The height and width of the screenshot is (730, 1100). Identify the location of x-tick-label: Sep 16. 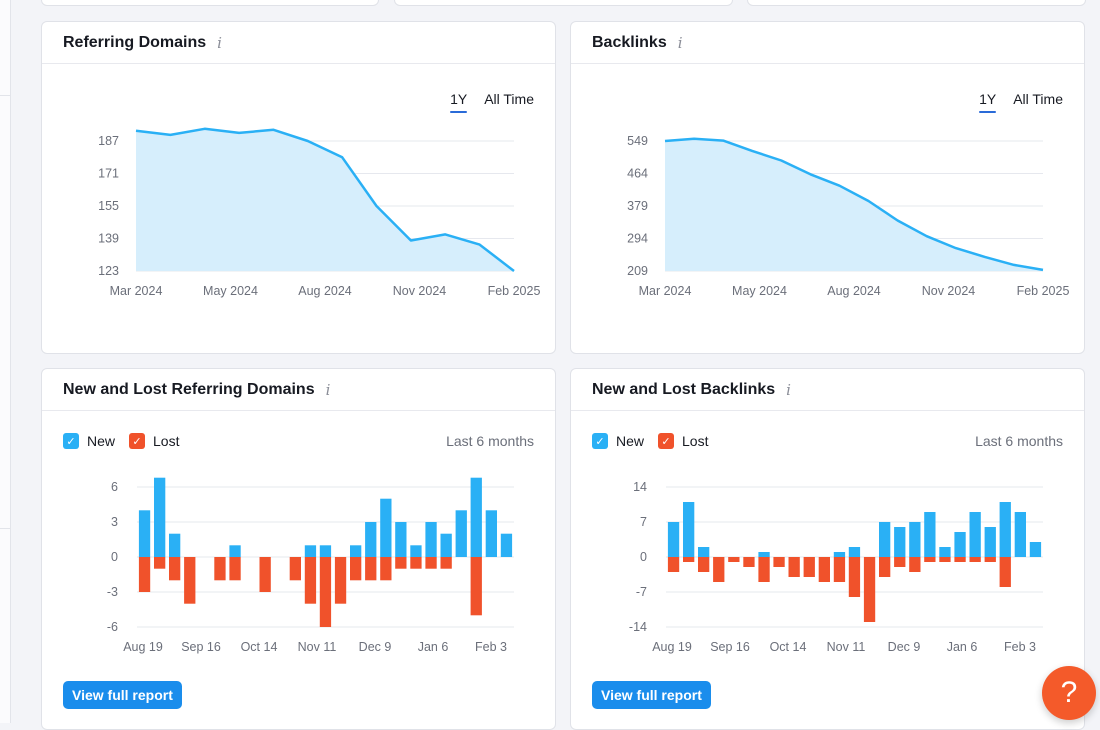
(201, 647).